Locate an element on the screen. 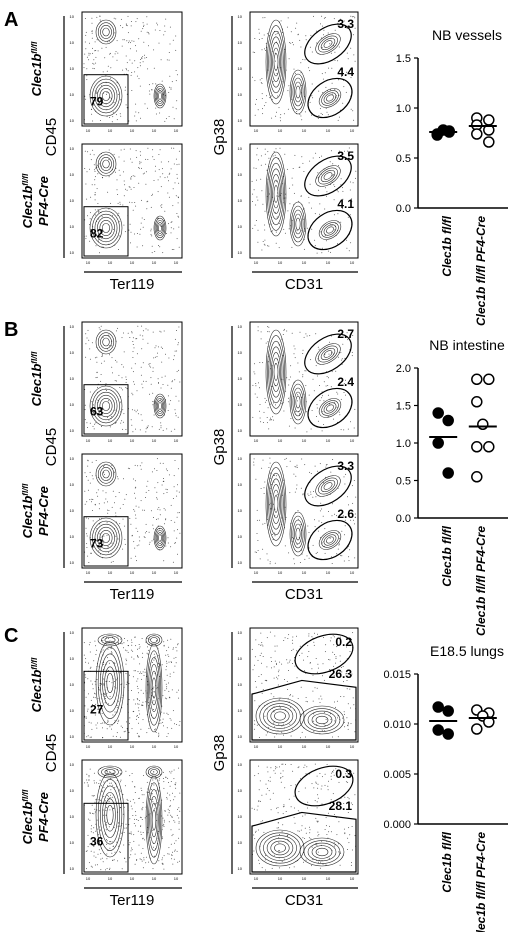 This screenshot has width=520, height=932. chart-title: NB vessels is located at coordinates (467, 35).